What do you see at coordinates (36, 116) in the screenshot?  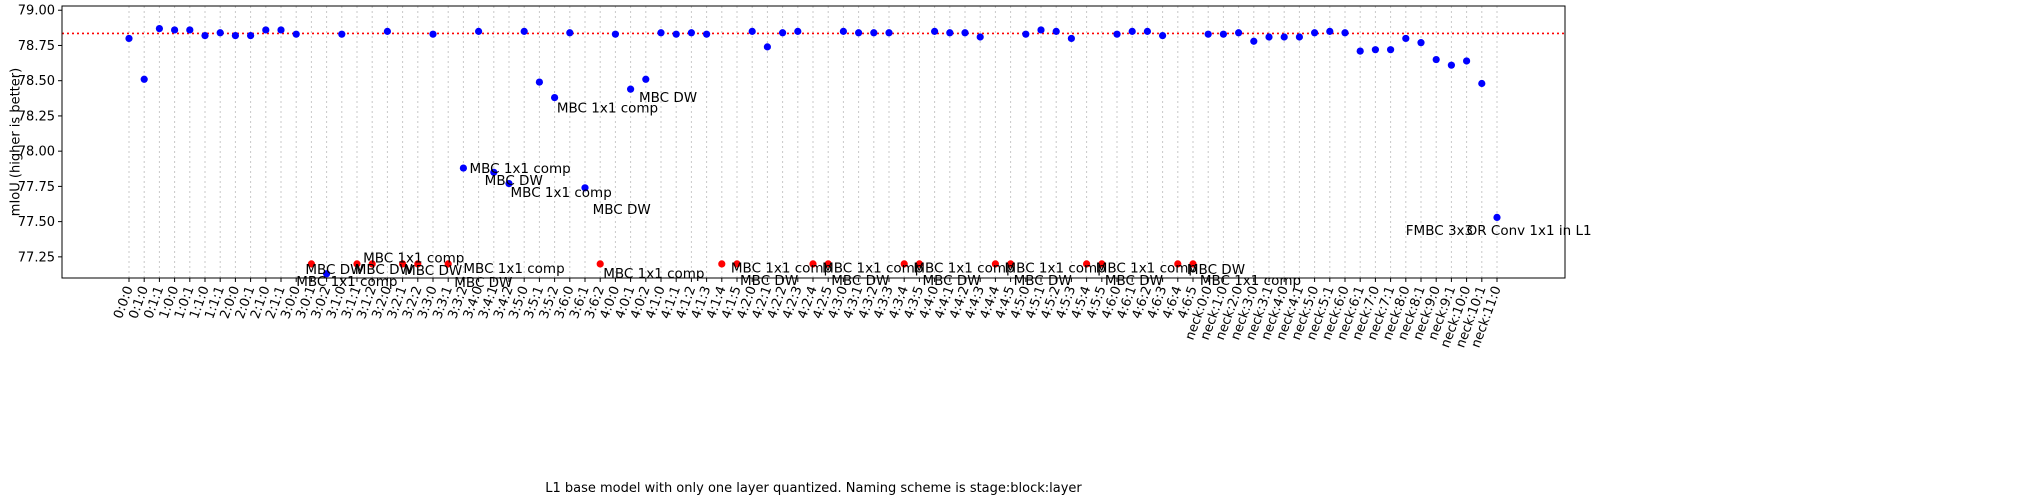 I see `y-tick-label: 78.25` at bounding box center [36, 116].